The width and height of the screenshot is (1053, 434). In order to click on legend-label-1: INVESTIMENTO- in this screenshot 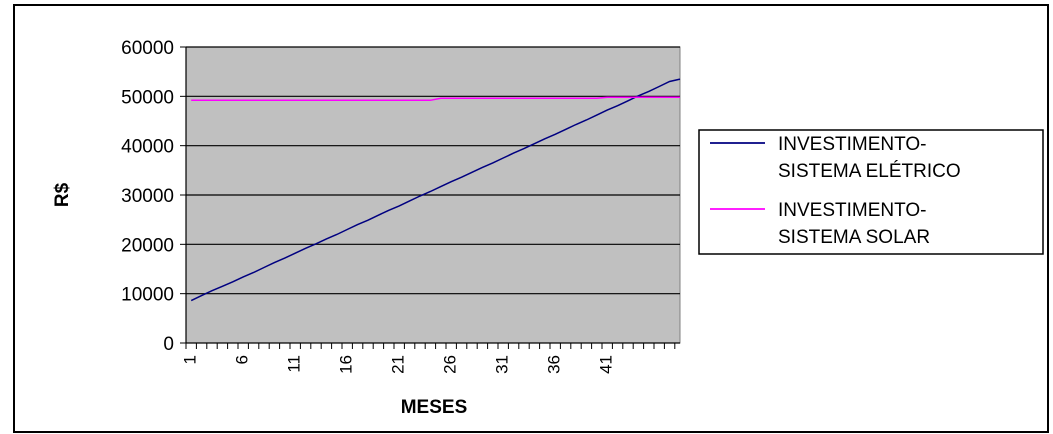, I will do `click(852, 210)`.